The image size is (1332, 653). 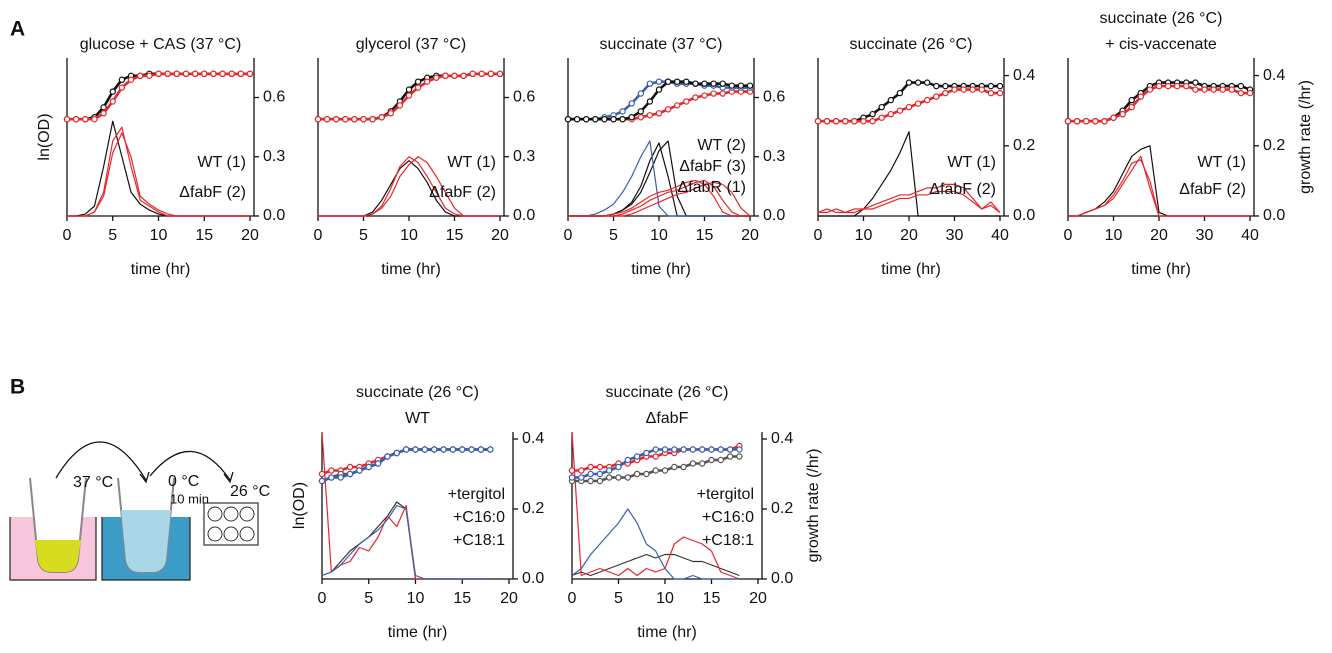 I want to click on schematic: 37 °C 0 °C 10 min 26 °C, so click(x=139, y=511).